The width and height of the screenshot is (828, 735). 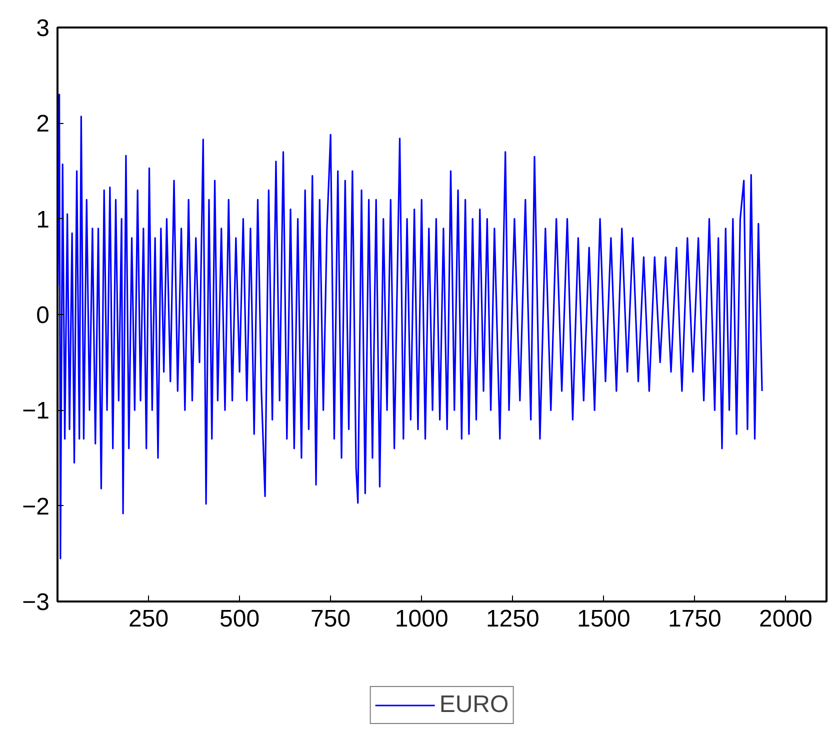 What do you see at coordinates (36, 506) in the screenshot?
I see `y-tick-label: −2` at bounding box center [36, 506].